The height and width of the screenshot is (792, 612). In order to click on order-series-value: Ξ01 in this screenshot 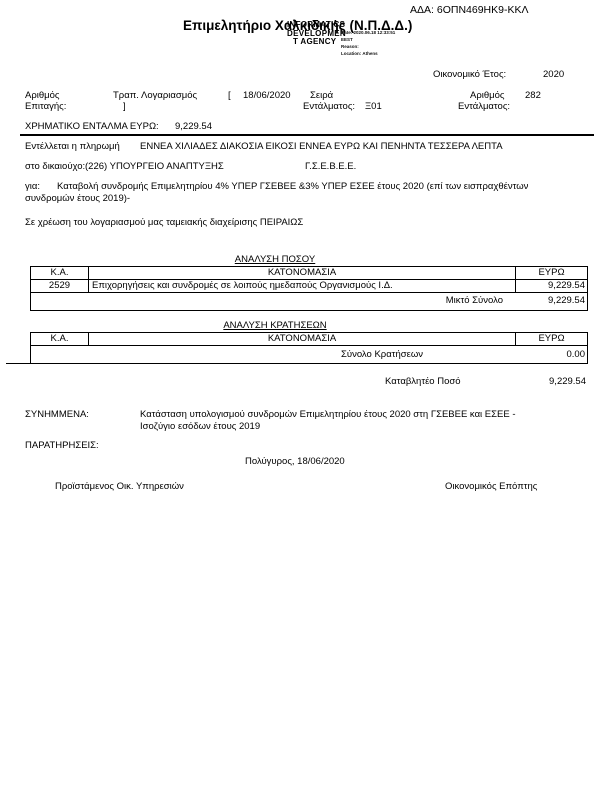, I will do `click(373, 106)`.